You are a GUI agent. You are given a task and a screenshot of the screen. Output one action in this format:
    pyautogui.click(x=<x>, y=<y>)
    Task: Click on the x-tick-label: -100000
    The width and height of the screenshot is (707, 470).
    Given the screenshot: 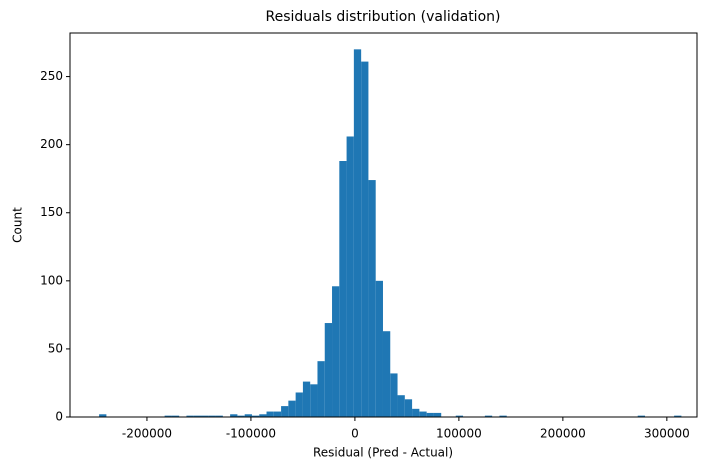 What is the action you would take?
    pyautogui.click(x=251, y=434)
    